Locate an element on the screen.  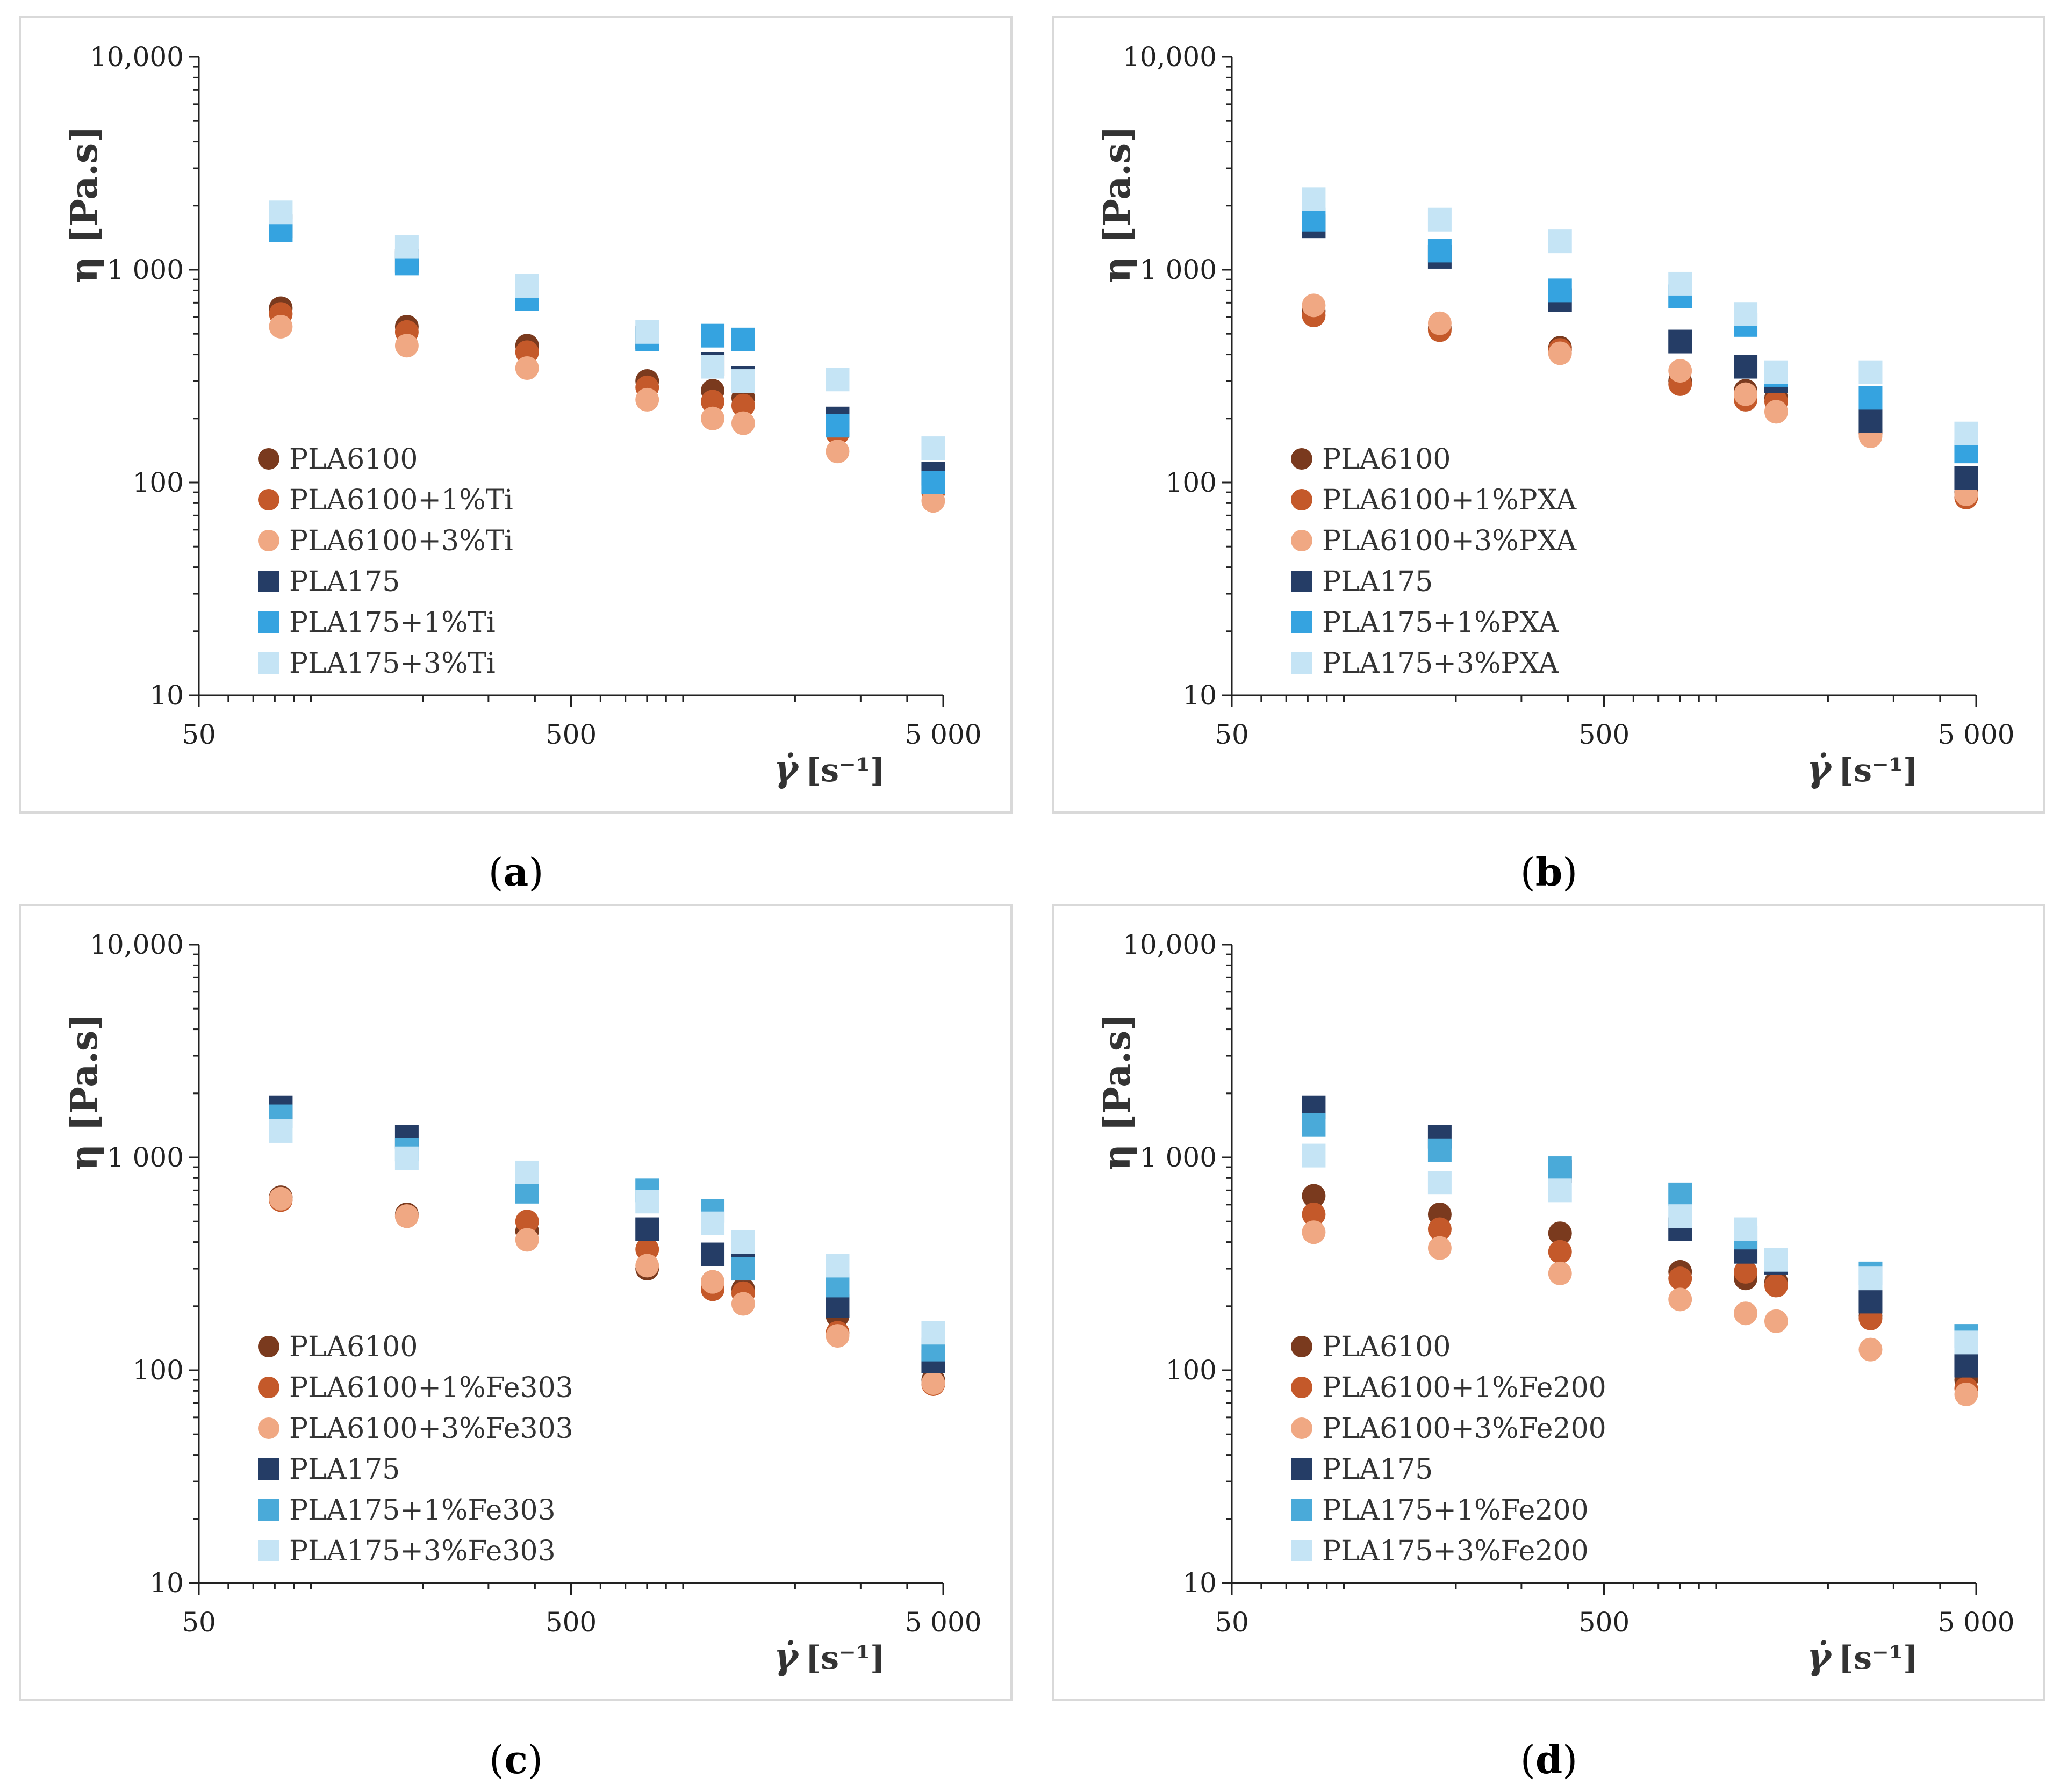
x-tick-label: 5 000 is located at coordinates (1975, 1622).